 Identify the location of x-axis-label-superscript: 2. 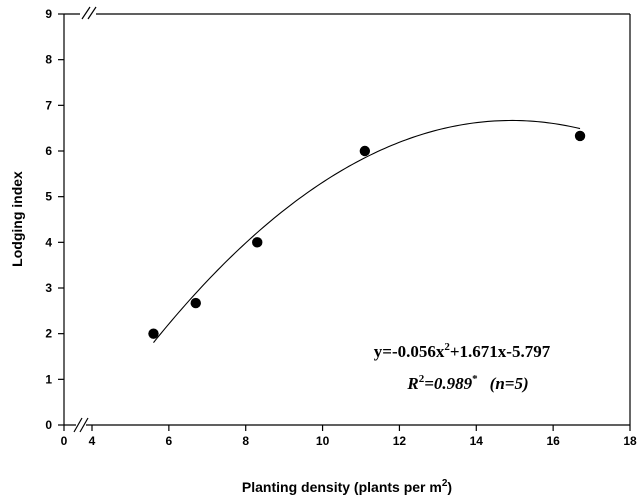
(445, 483).